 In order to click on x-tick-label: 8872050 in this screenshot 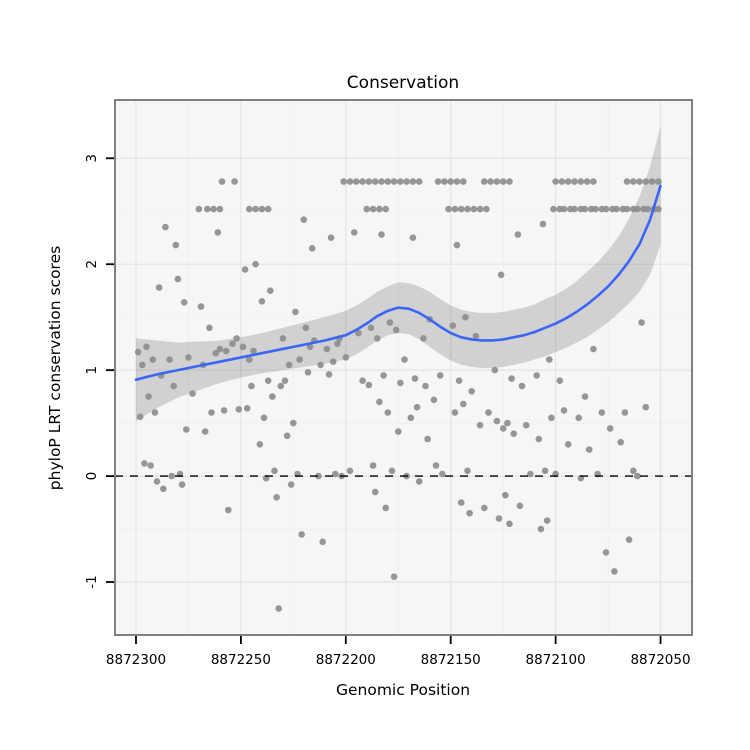, I will do `click(660, 660)`.